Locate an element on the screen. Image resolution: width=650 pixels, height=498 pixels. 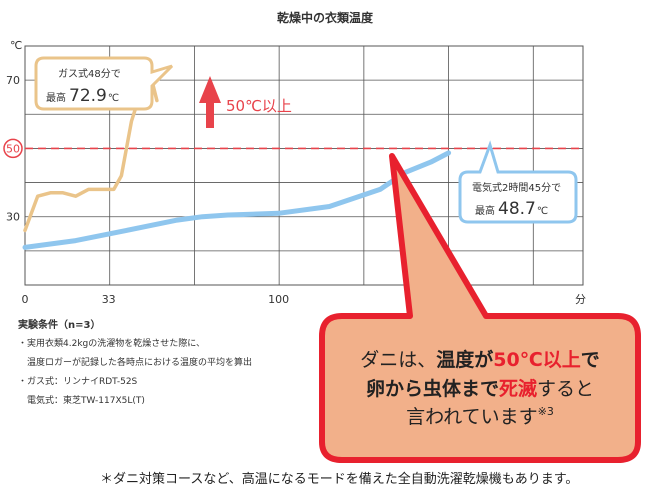
notes-heading: 実験条件（n=3） is located at coordinates (59, 325).